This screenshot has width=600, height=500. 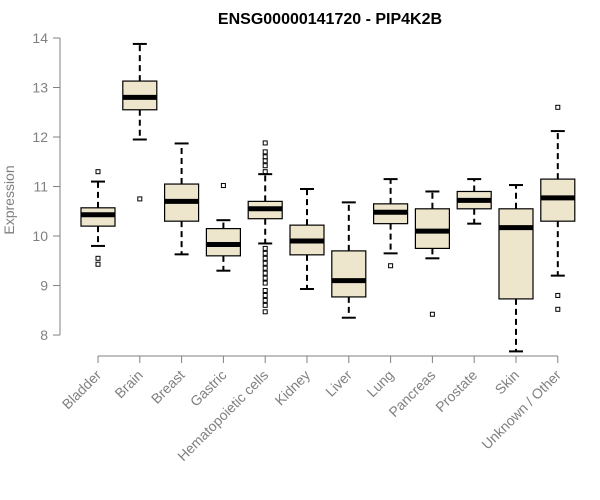 I want to click on y-axis-label: Expression, so click(x=9, y=199).